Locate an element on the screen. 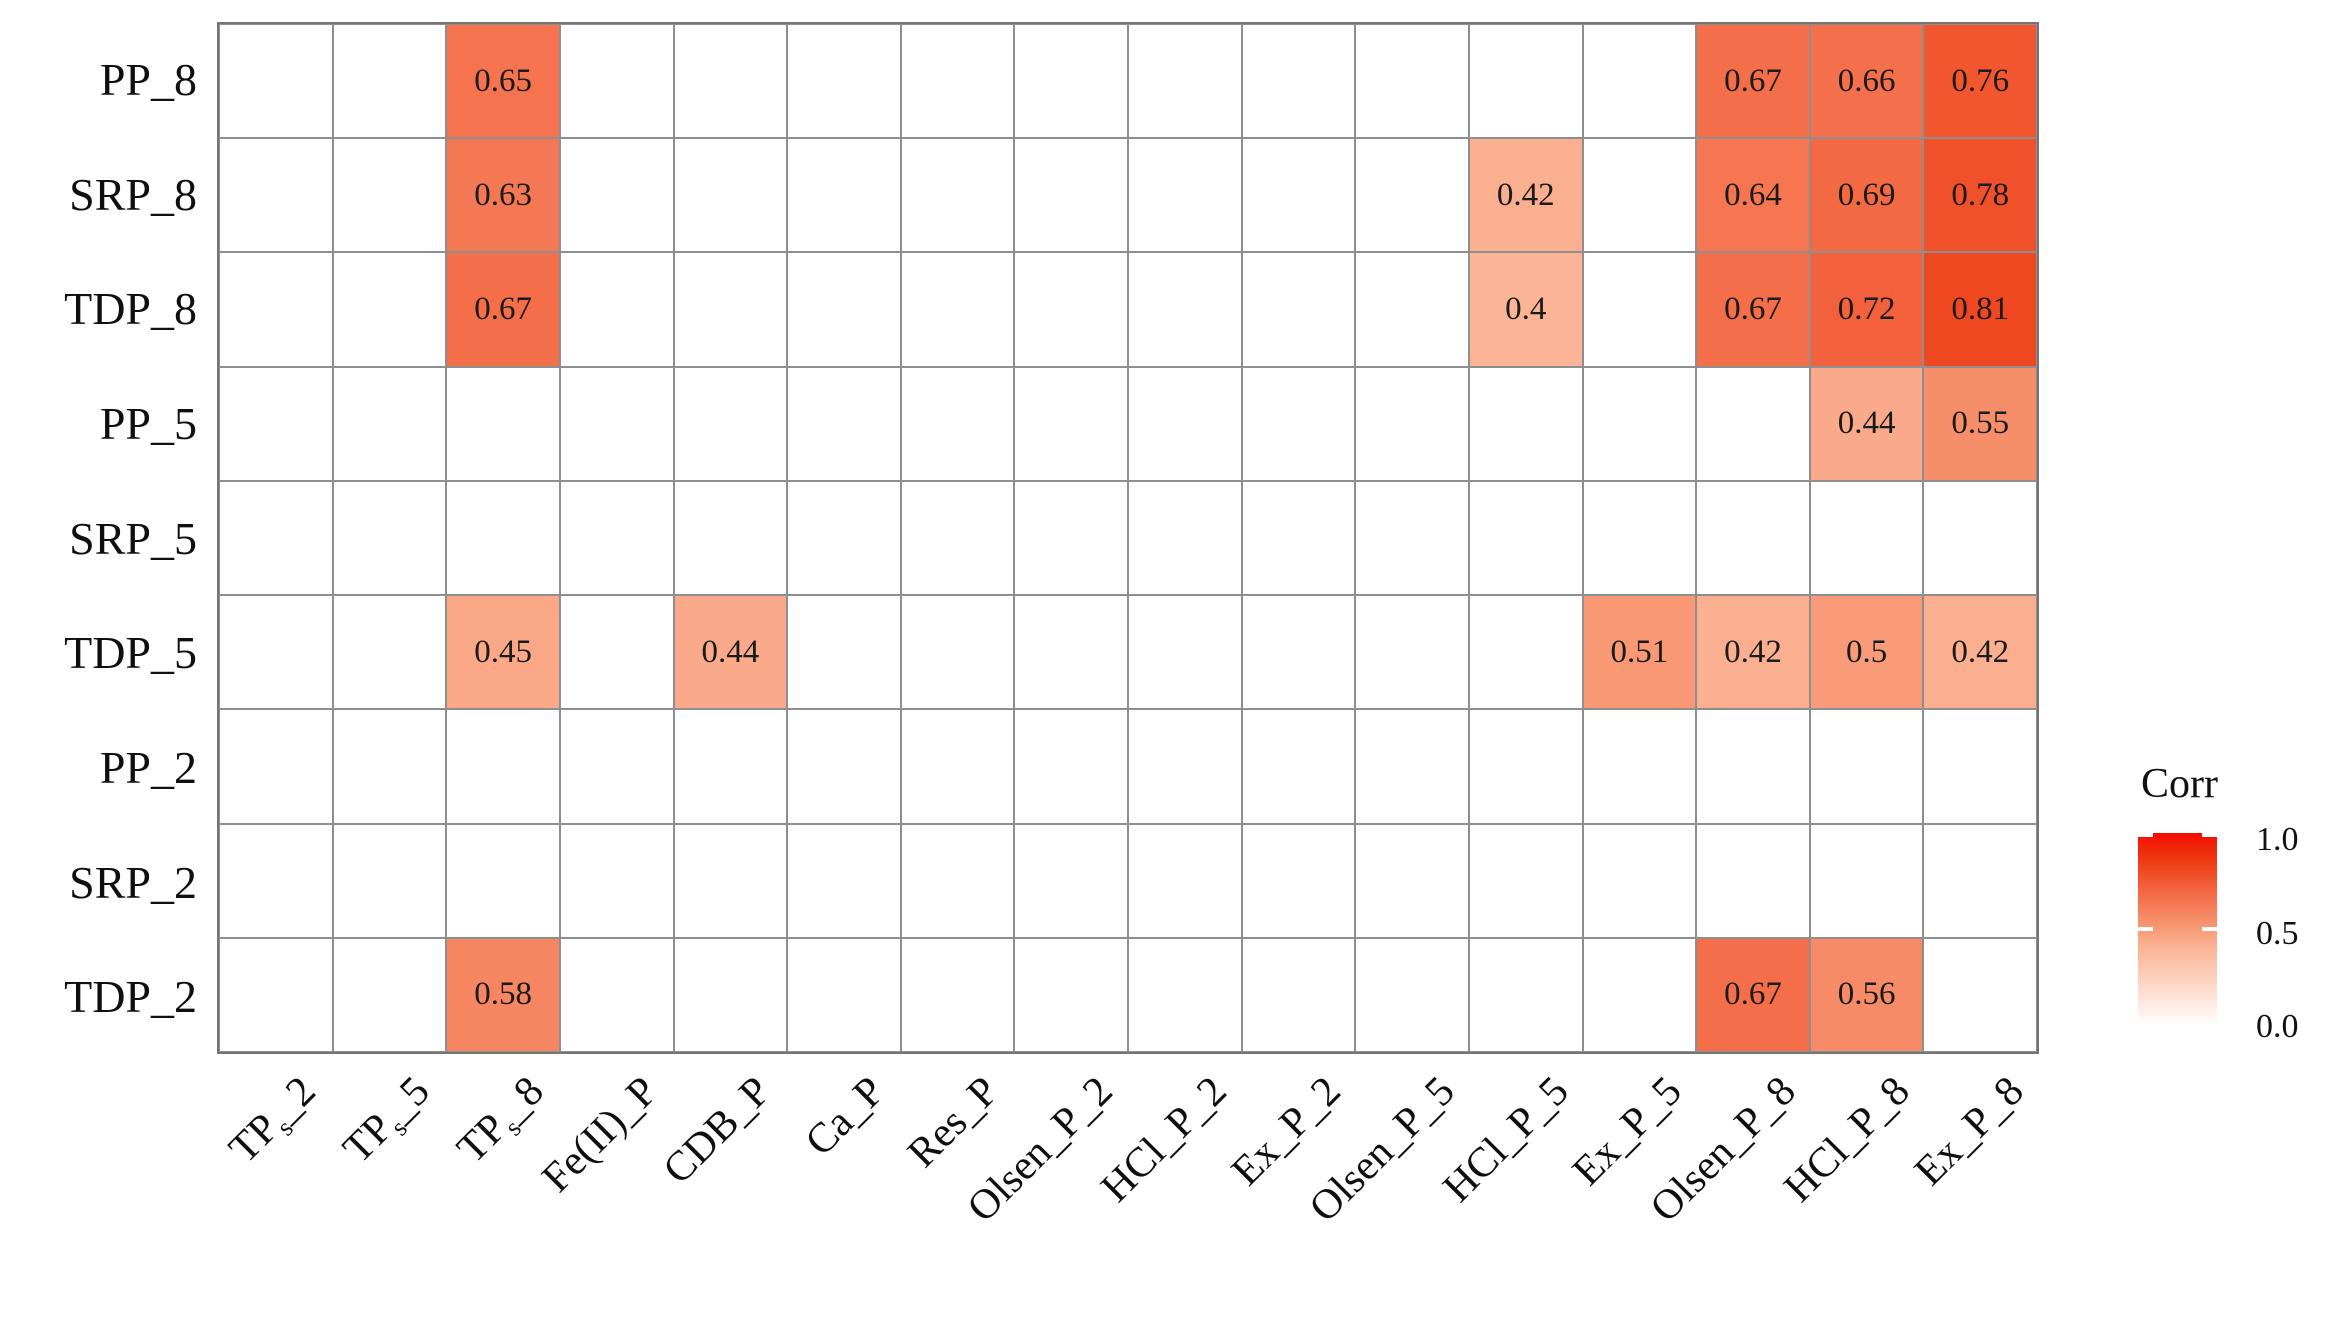  heatmap-cell: 0.5 is located at coordinates (1866, 652).